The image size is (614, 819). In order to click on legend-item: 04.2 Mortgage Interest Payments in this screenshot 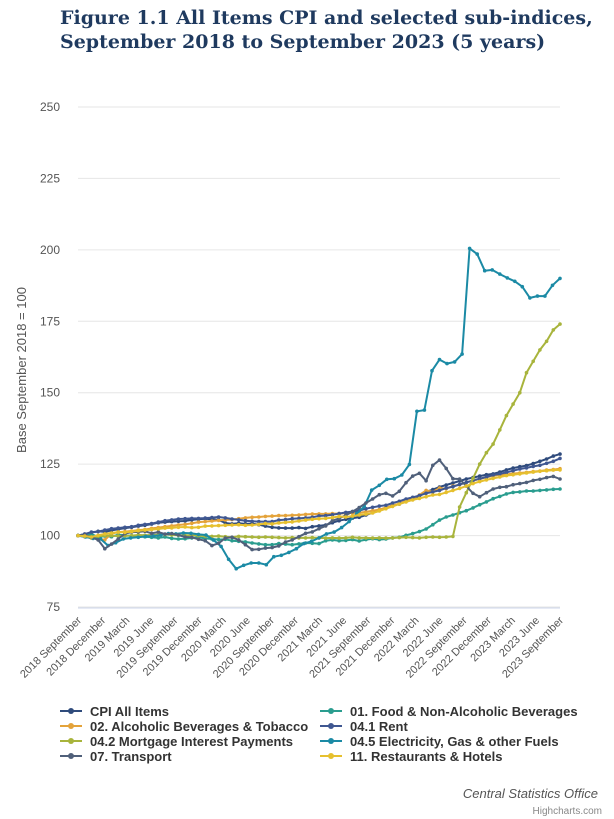, I will do `click(176, 741)`.